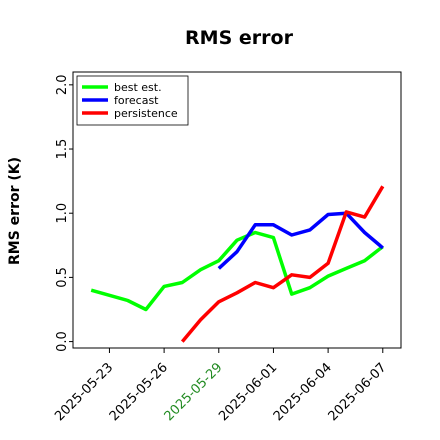 This screenshot has width=440, height=440. What do you see at coordinates (62, 84) in the screenshot?
I see `y-tick-label: 2.0` at bounding box center [62, 84].